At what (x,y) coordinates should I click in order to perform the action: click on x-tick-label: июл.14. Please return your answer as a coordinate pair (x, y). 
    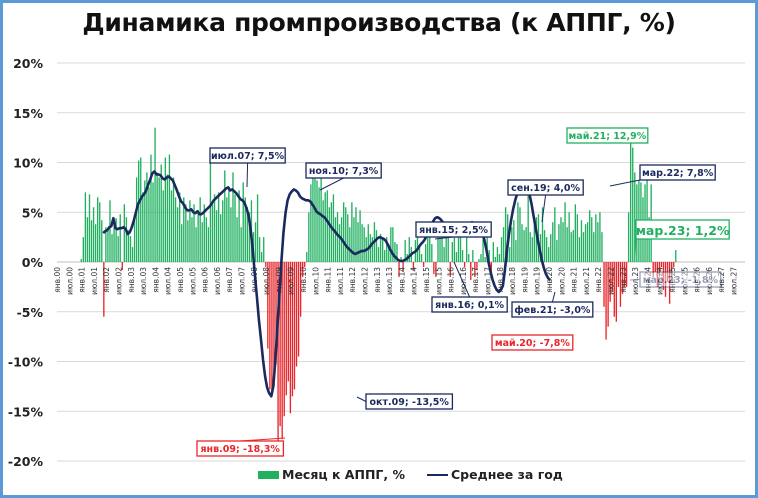
    Looking at the image, I should click on (414, 281).